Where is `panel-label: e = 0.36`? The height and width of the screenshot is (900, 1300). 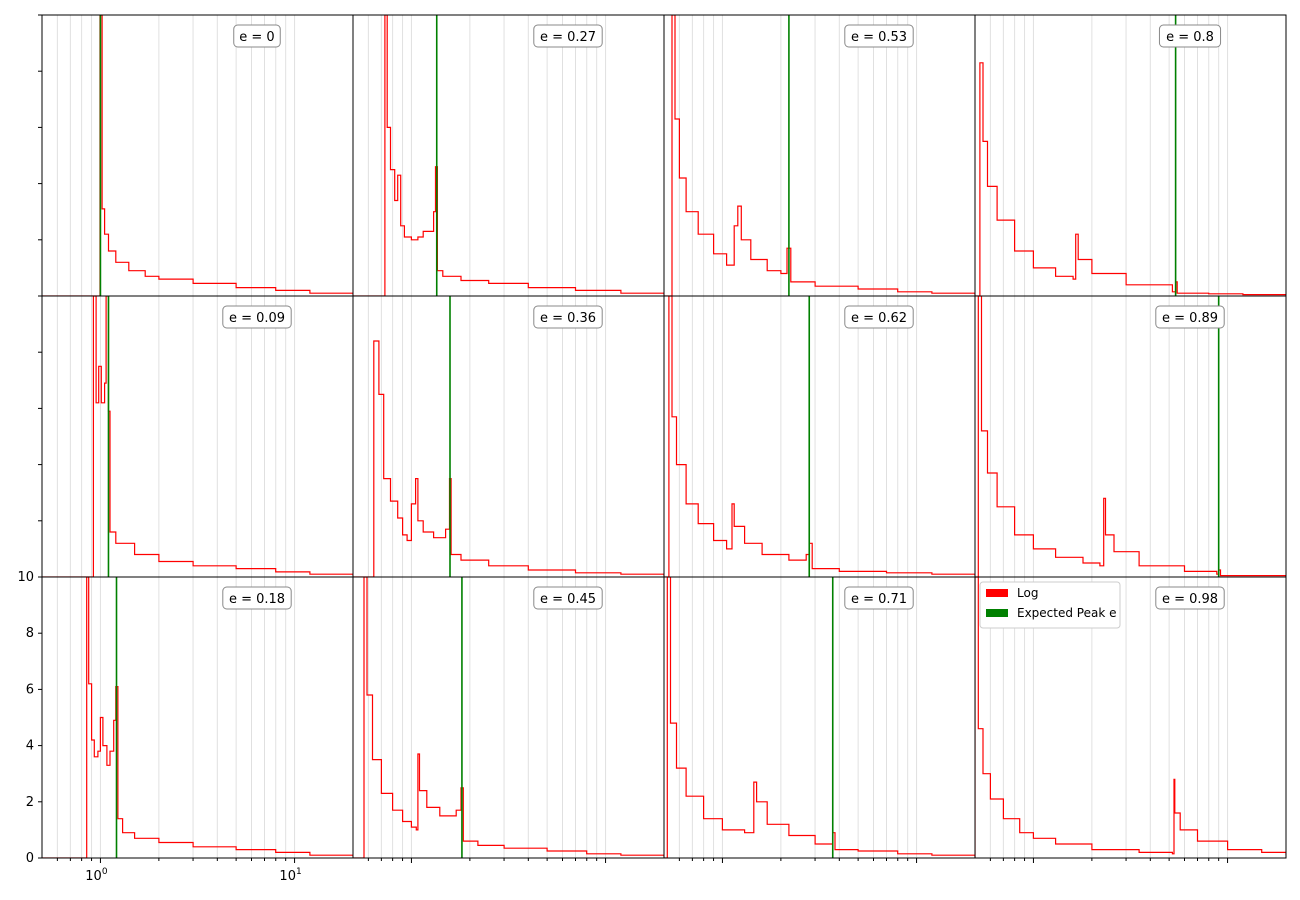
panel-label: e = 0.36 is located at coordinates (568, 317).